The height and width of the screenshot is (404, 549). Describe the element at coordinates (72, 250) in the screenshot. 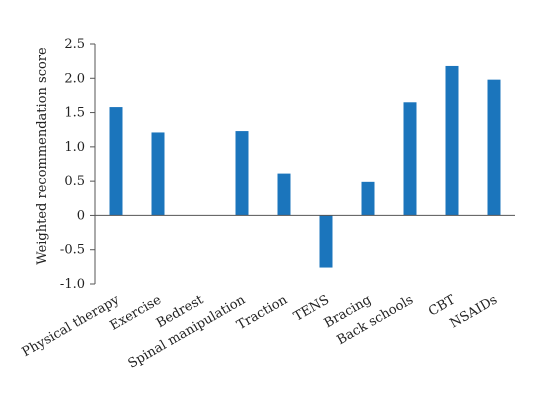

I see `y-tick-label: -0.5` at that location.